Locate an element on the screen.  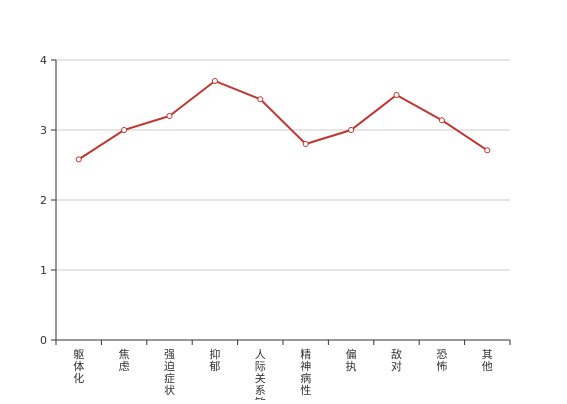
y-tick-label: 2 is located at coordinates (43, 200).